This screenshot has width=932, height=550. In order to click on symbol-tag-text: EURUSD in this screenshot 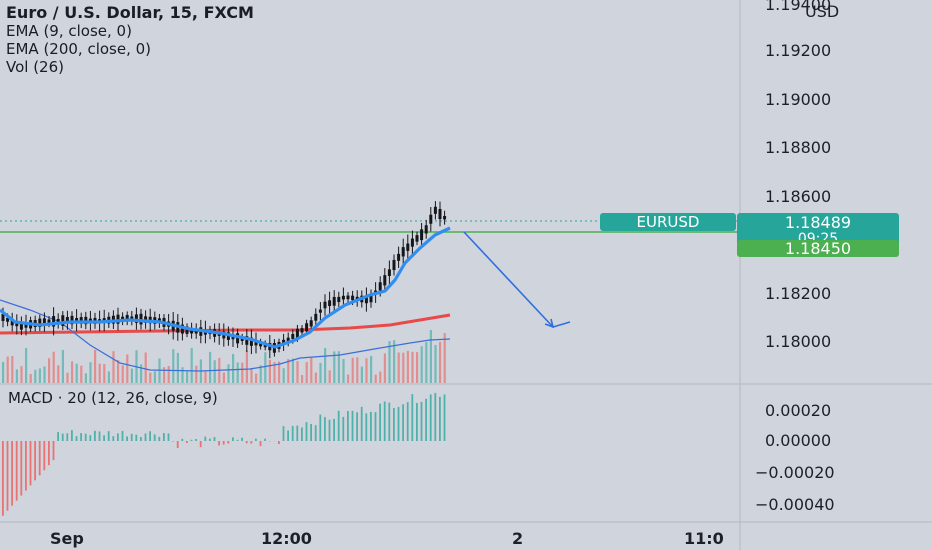, I will do `click(668, 222)`.